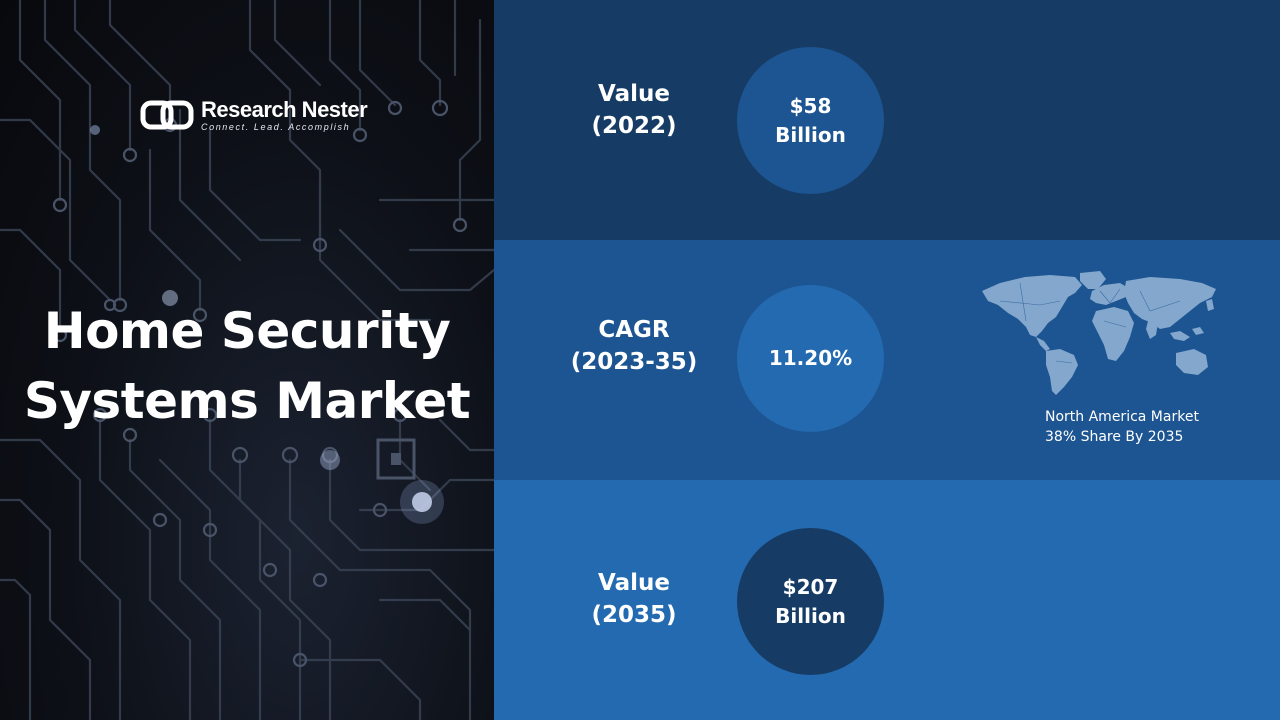  I want to click on stat-value-line-1: $58, so click(810, 105).